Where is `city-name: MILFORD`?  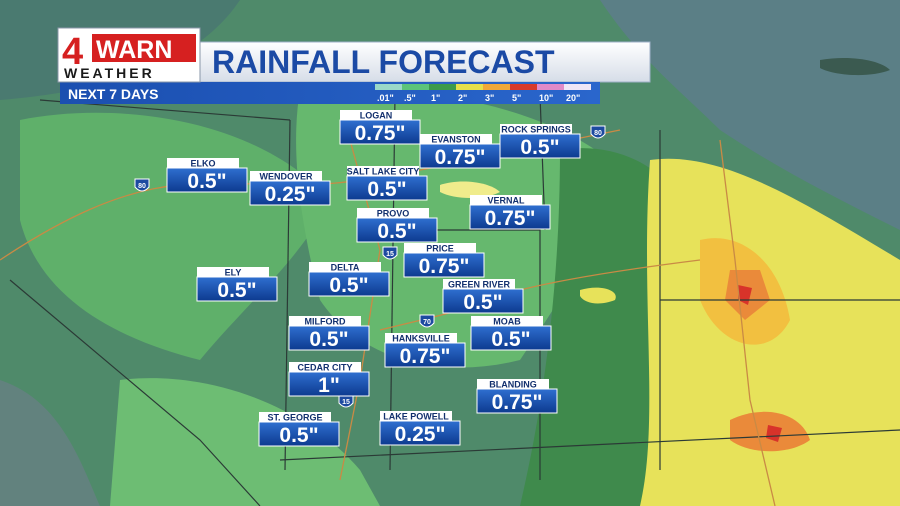 city-name: MILFORD is located at coordinates (325, 322).